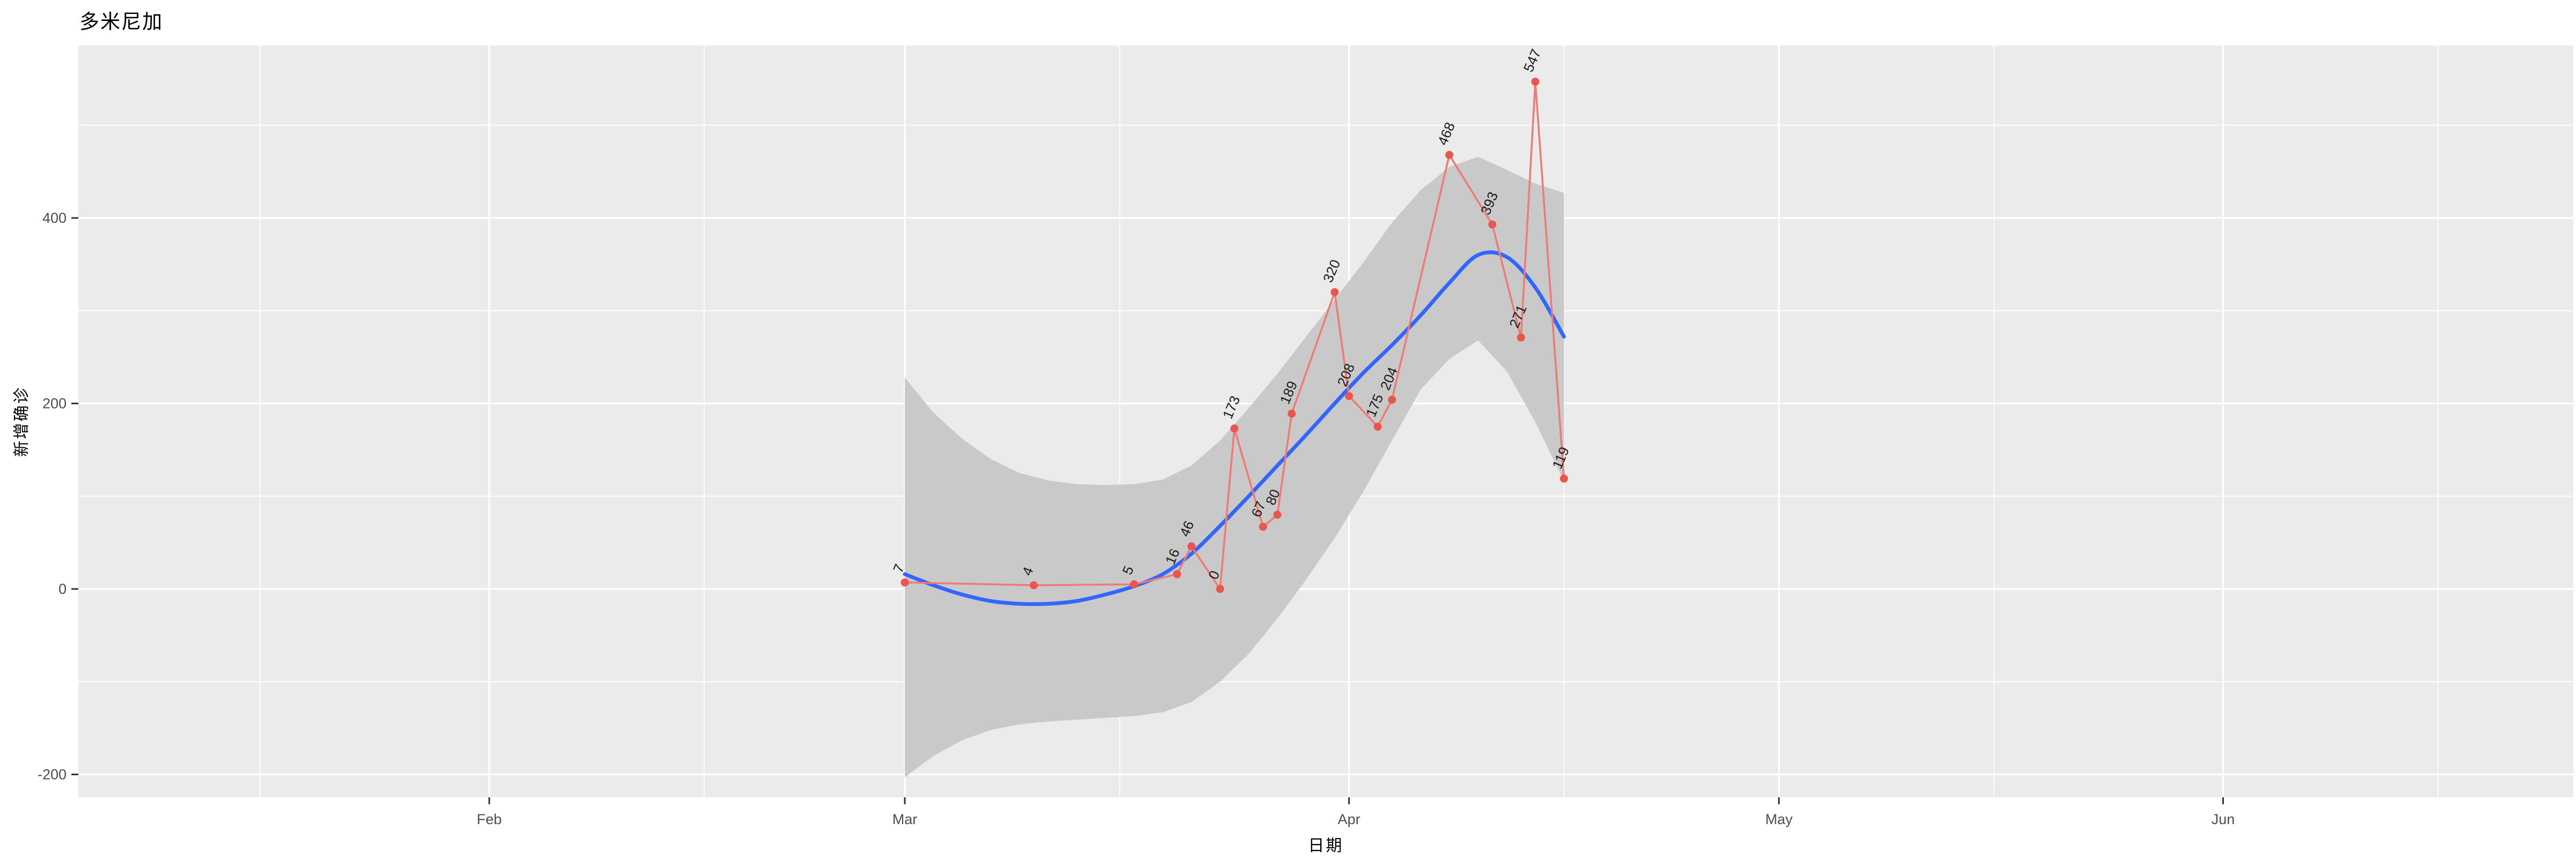 Image resolution: width=2576 pixels, height=859 pixels. I want to click on x-tick-label: Jun, so click(2223, 819).